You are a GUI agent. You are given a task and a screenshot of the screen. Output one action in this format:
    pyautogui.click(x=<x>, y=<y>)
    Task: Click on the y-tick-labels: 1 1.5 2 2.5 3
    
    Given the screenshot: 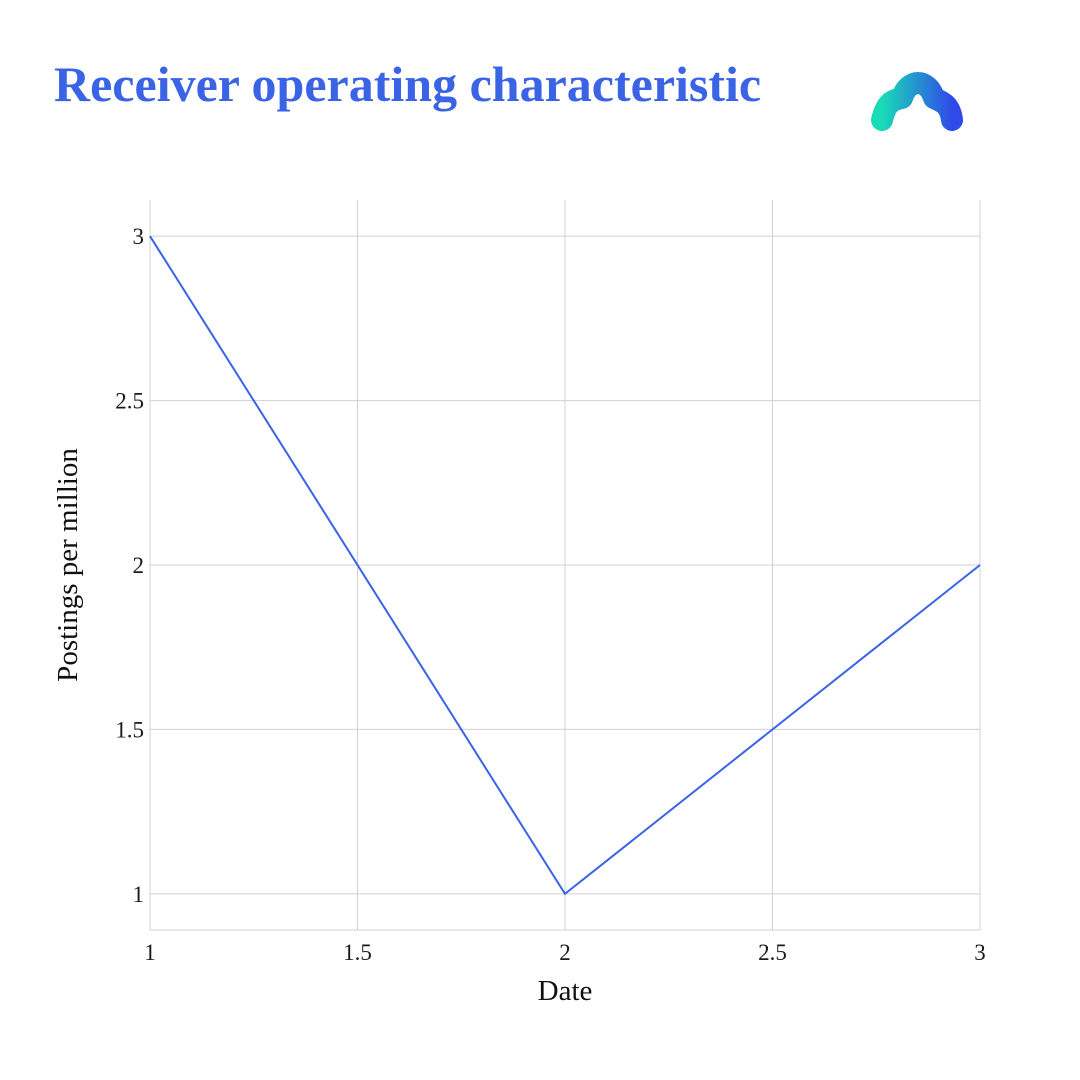 What is the action you would take?
    pyautogui.click(x=129, y=565)
    